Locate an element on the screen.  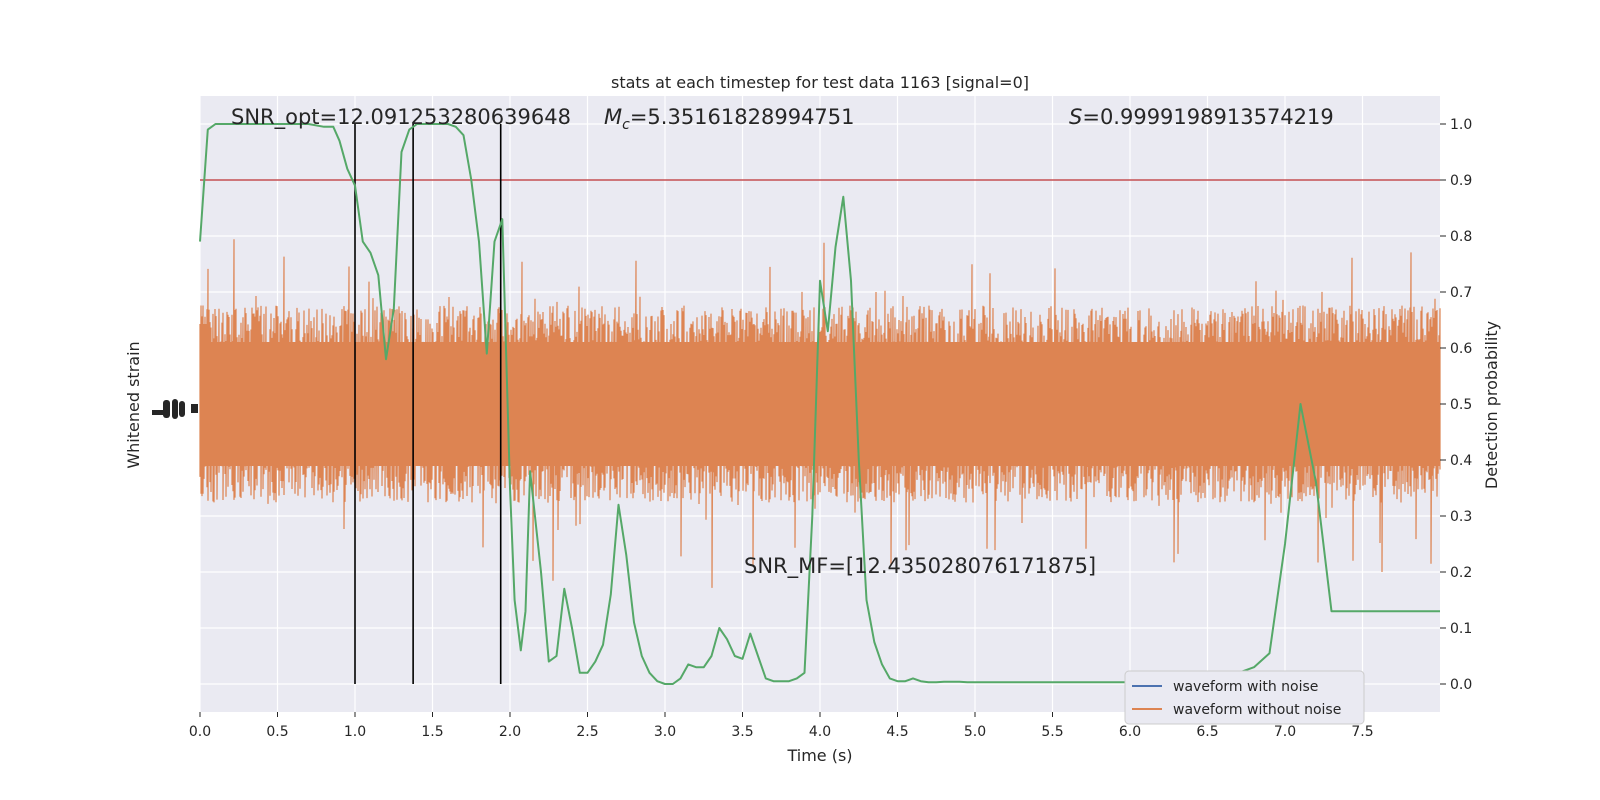
x-tick-label: 5.5 is located at coordinates (1052, 732).